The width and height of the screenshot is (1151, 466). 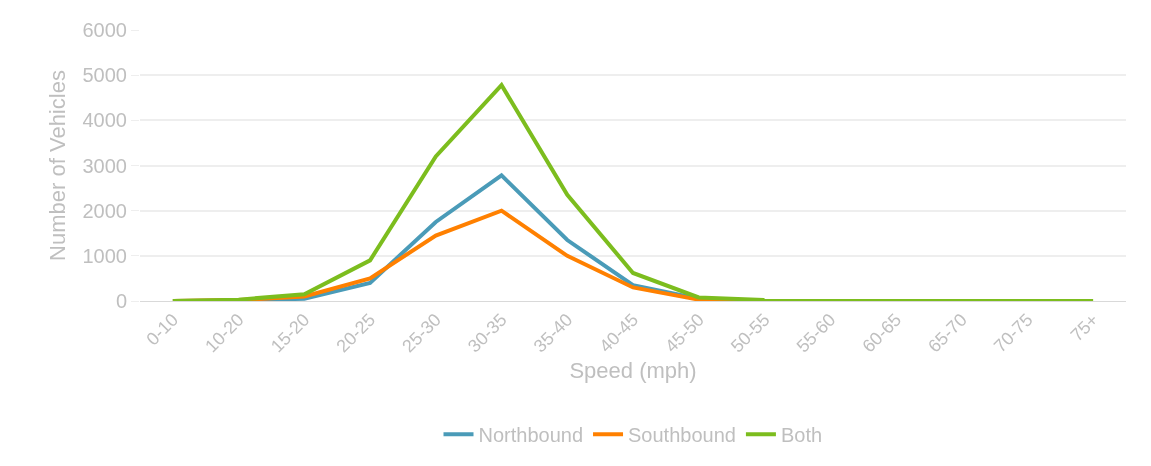 I want to click on x-axis-title: Speed (mph), so click(x=633, y=371).